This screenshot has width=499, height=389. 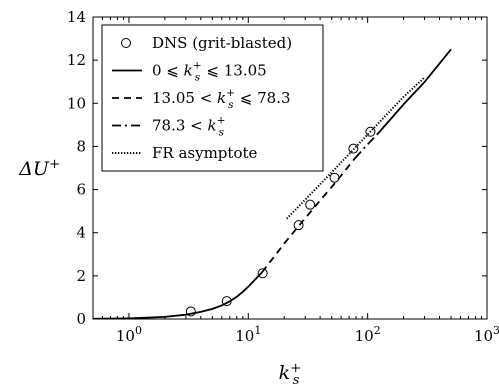 What do you see at coordinates (188, 127) in the screenshot?
I see `legend-label: 78.3 < k+ s` at bounding box center [188, 127].